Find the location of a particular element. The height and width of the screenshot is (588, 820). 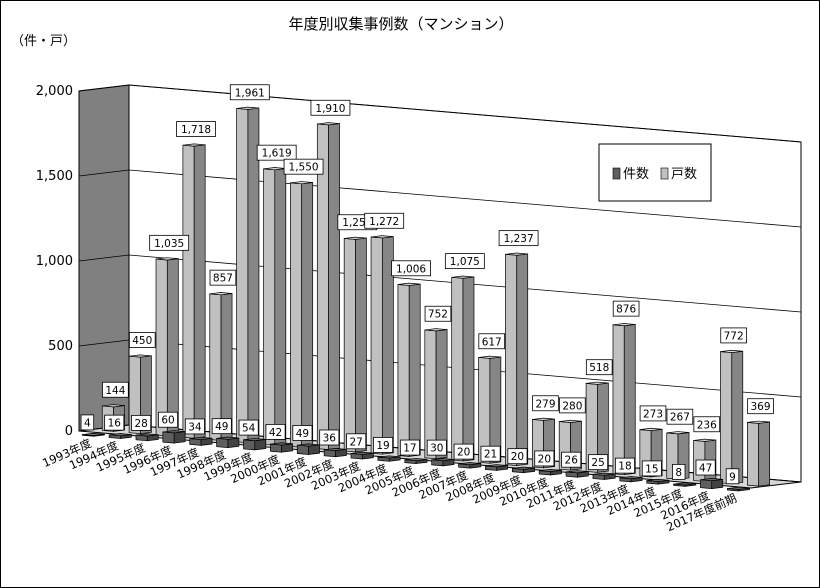

legend: 件数 戸数 is located at coordinates (655, 172).